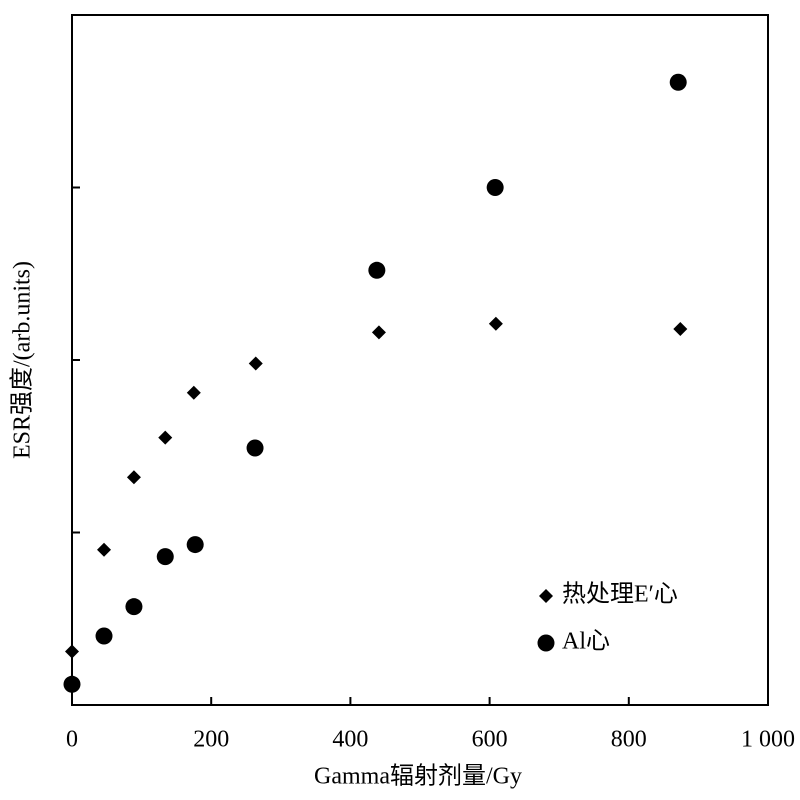 This screenshot has height=800, width=800. I want to click on x-tick-label: 1 000, so click(768, 740).